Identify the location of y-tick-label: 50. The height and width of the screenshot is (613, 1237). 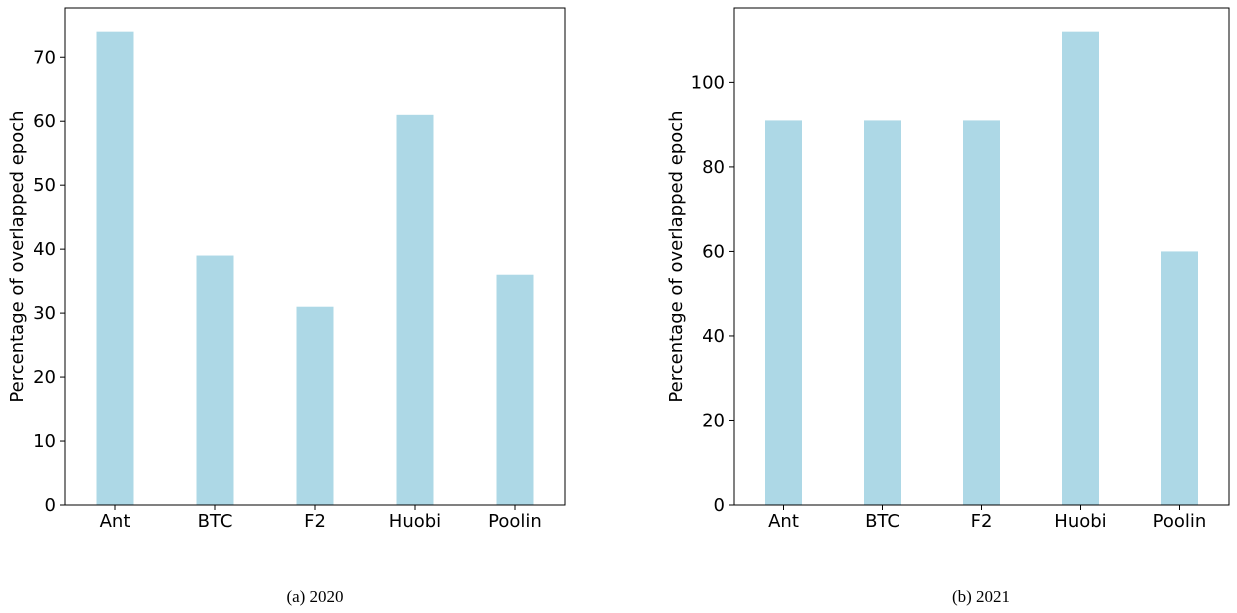
(44, 185).